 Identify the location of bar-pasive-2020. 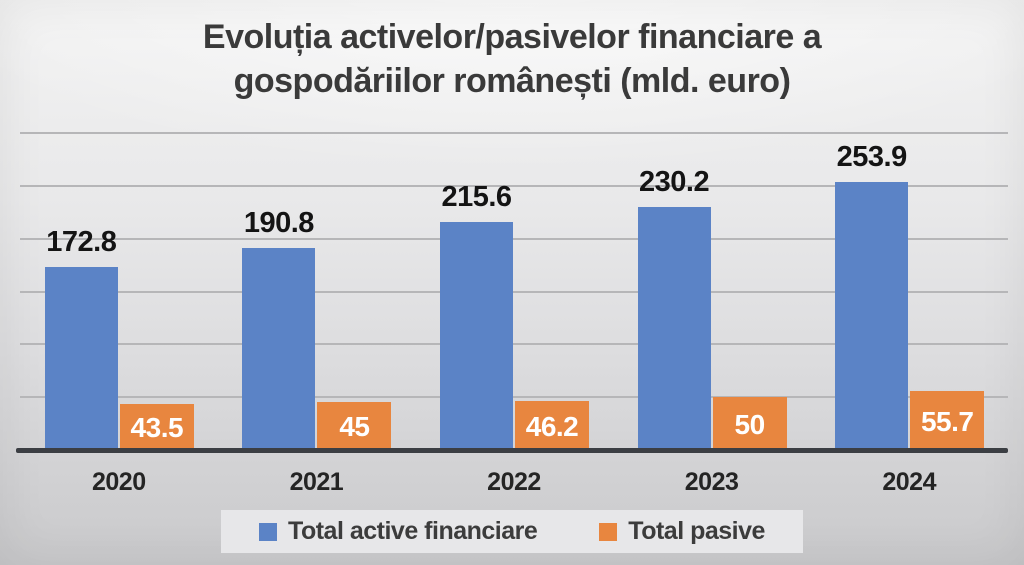
(156, 427).